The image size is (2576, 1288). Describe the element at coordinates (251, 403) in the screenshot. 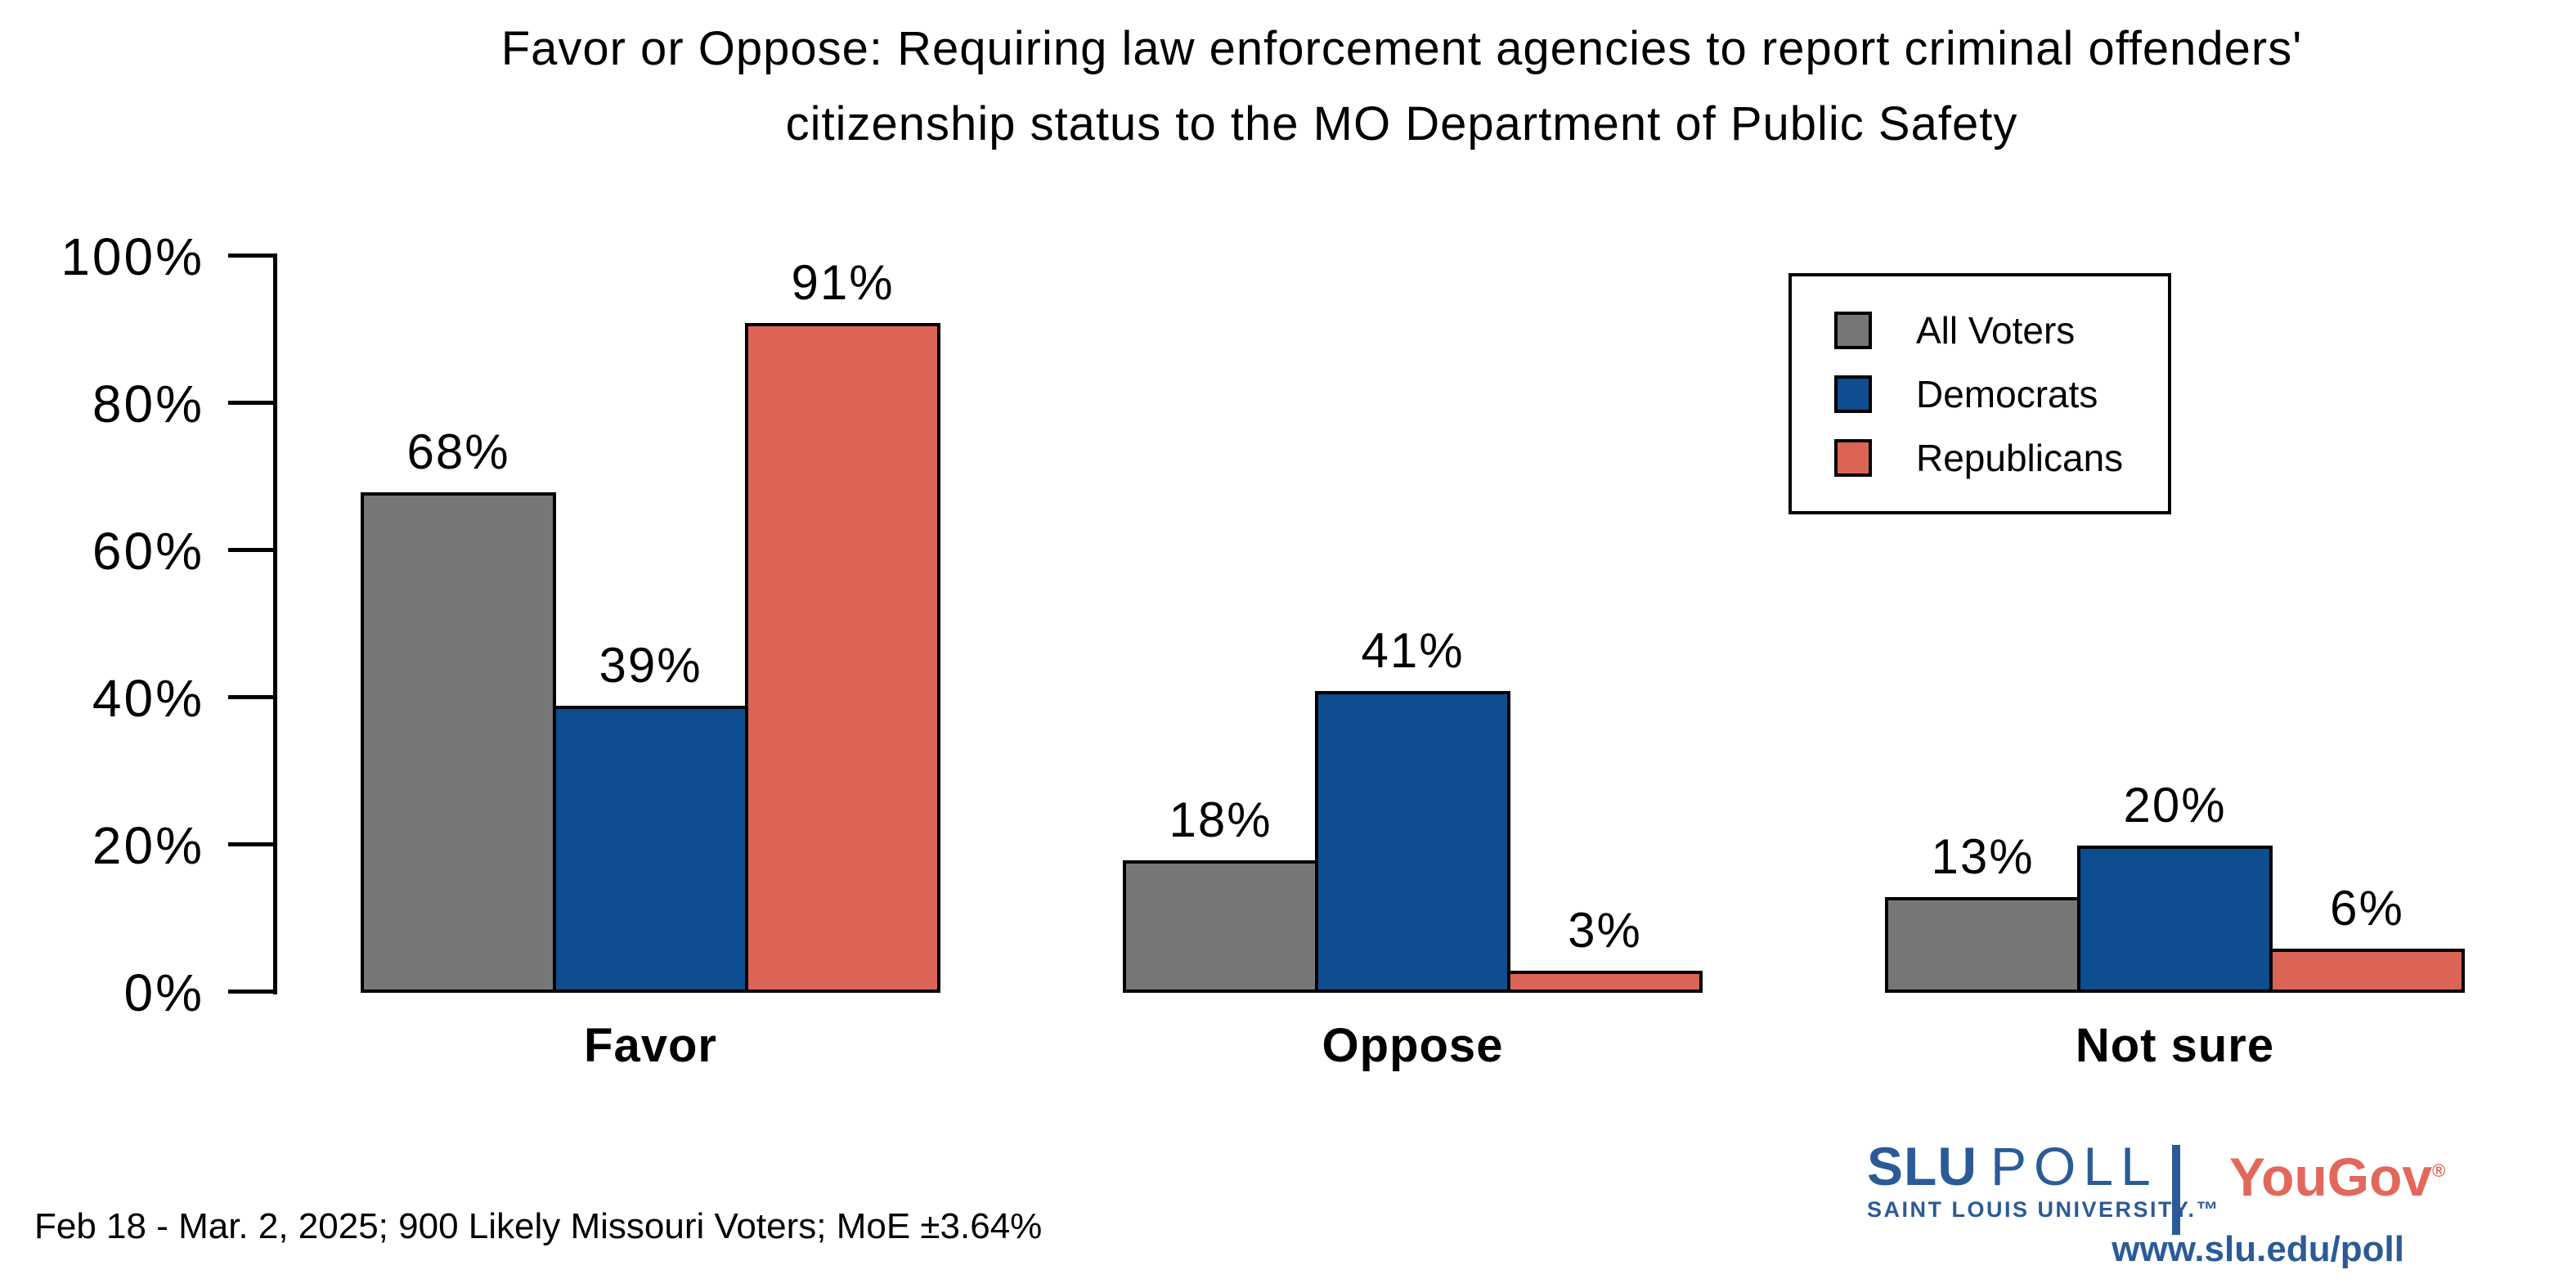

I see `y-axis-tick-80%` at that location.